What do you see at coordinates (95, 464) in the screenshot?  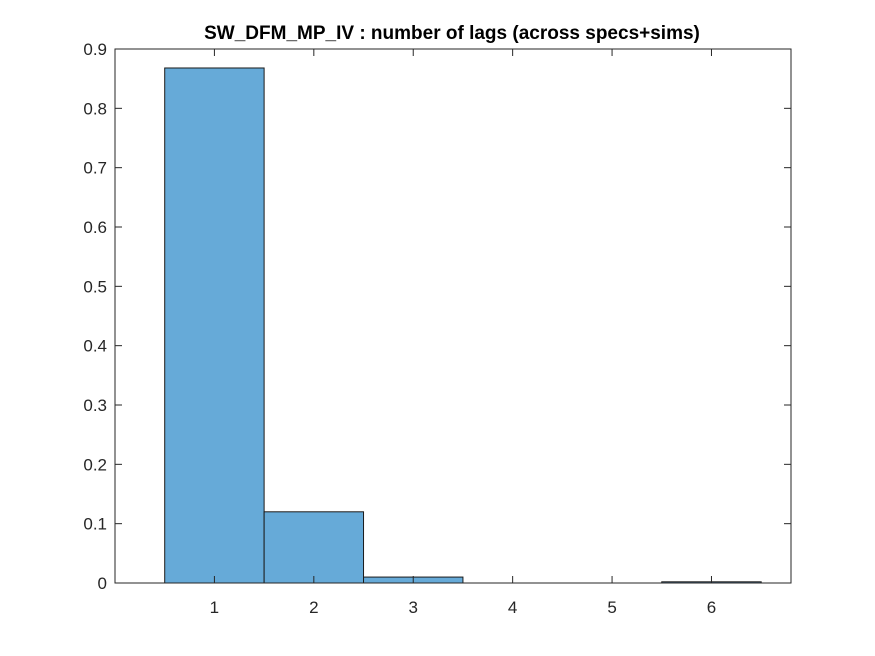 I see `y-tick-label: 0.2` at bounding box center [95, 464].